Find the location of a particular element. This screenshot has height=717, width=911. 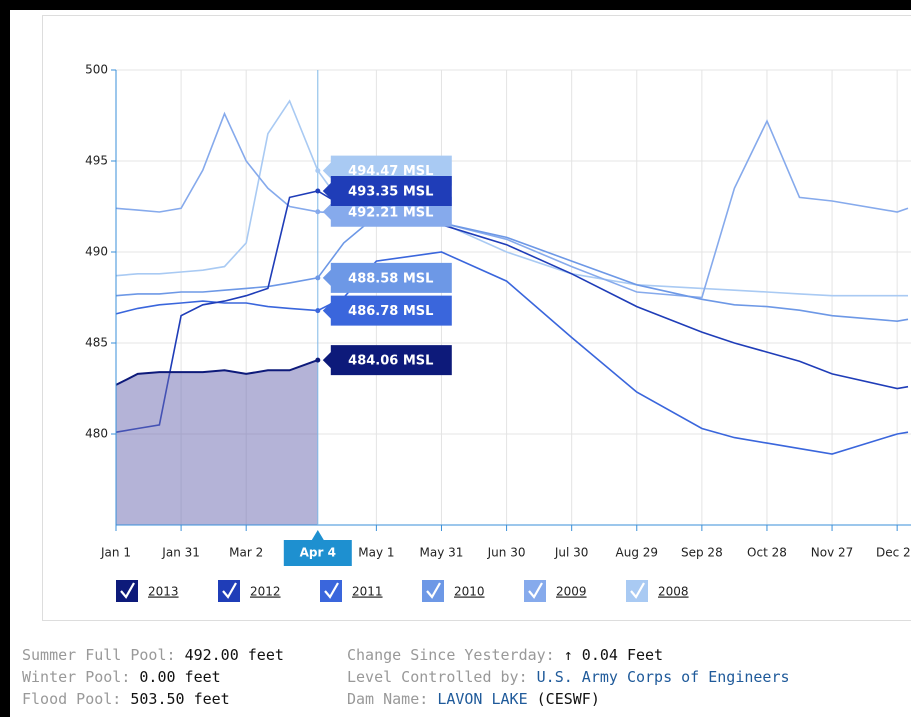

label: Winter Pool: is located at coordinates (76, 677).